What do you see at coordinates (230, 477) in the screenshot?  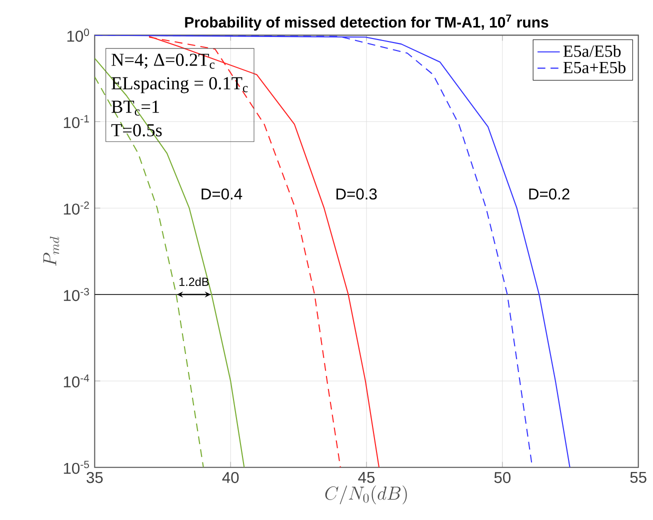 I see `x-tick-label: 40` at bounding box center [230, 477].